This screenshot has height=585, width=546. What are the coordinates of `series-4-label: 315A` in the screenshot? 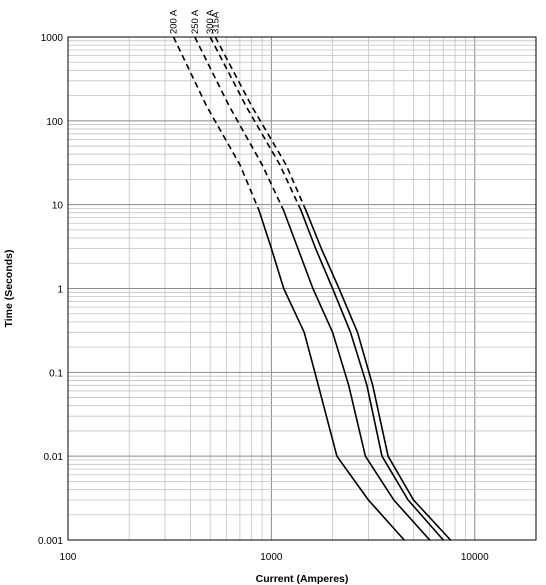 It's located at (215, 22).